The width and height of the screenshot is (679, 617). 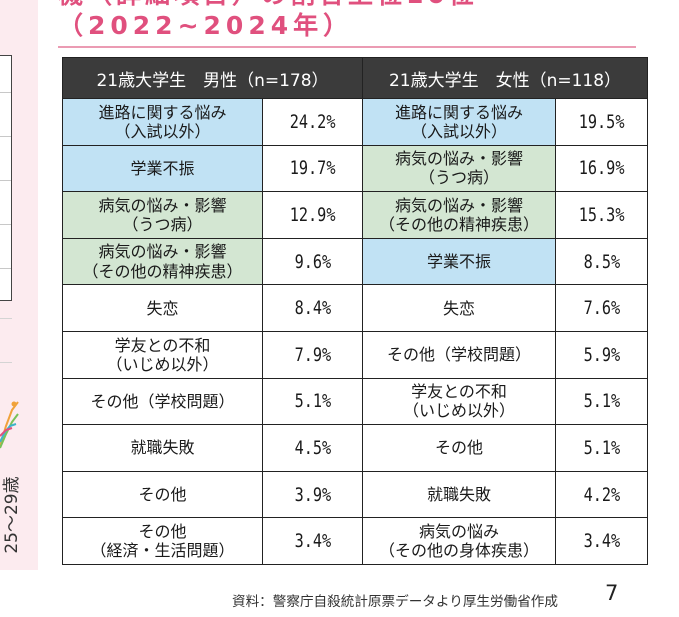 I want to click on percentage-cell: 4.5%, so click(x=312, y=448).